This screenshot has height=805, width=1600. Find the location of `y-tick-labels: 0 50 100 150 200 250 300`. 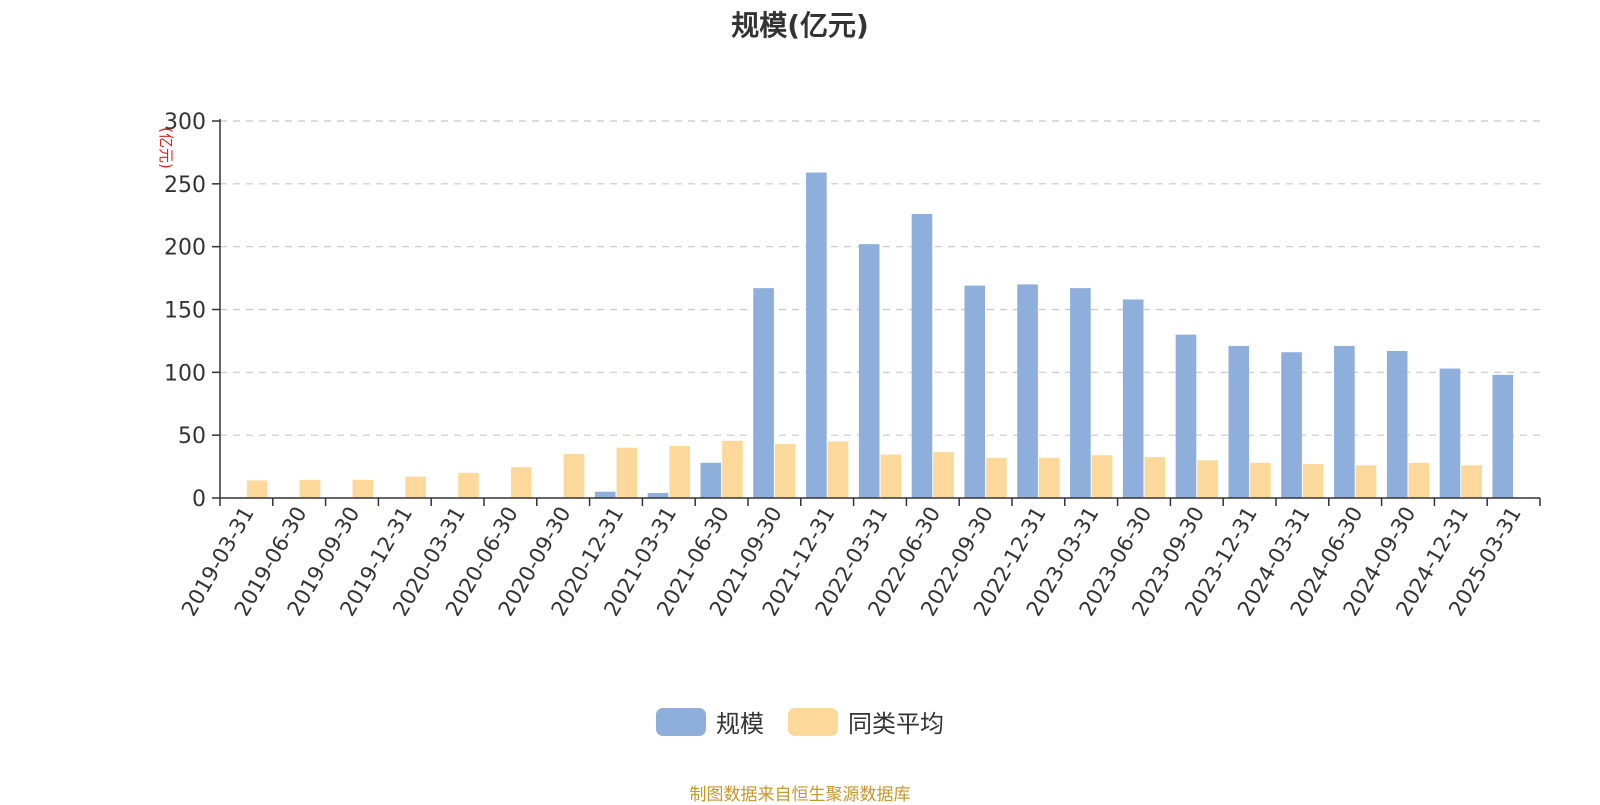

y-tick-labels: 0 50 100 150 200 250 300 is located at coordinates (185, 311).